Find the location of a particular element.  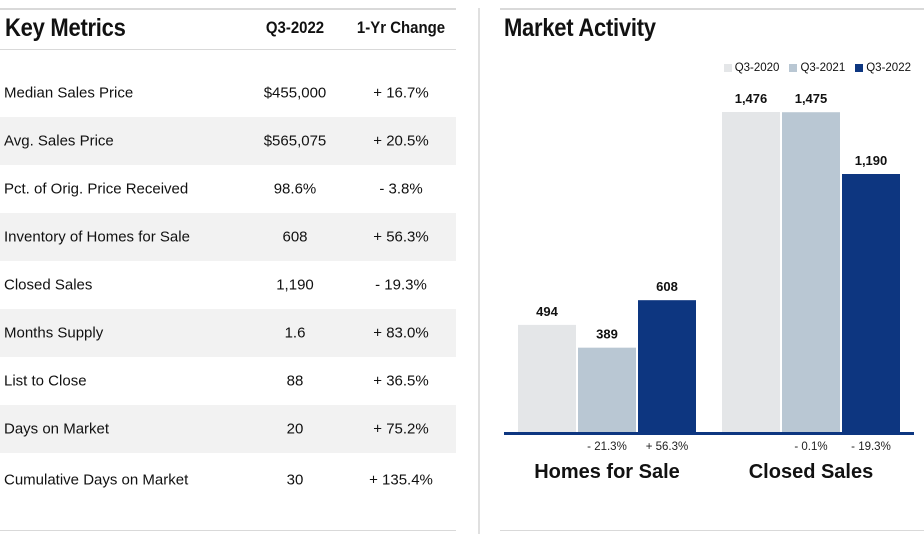

metric-change: + 75.2% is located at coordinates (401, 429).